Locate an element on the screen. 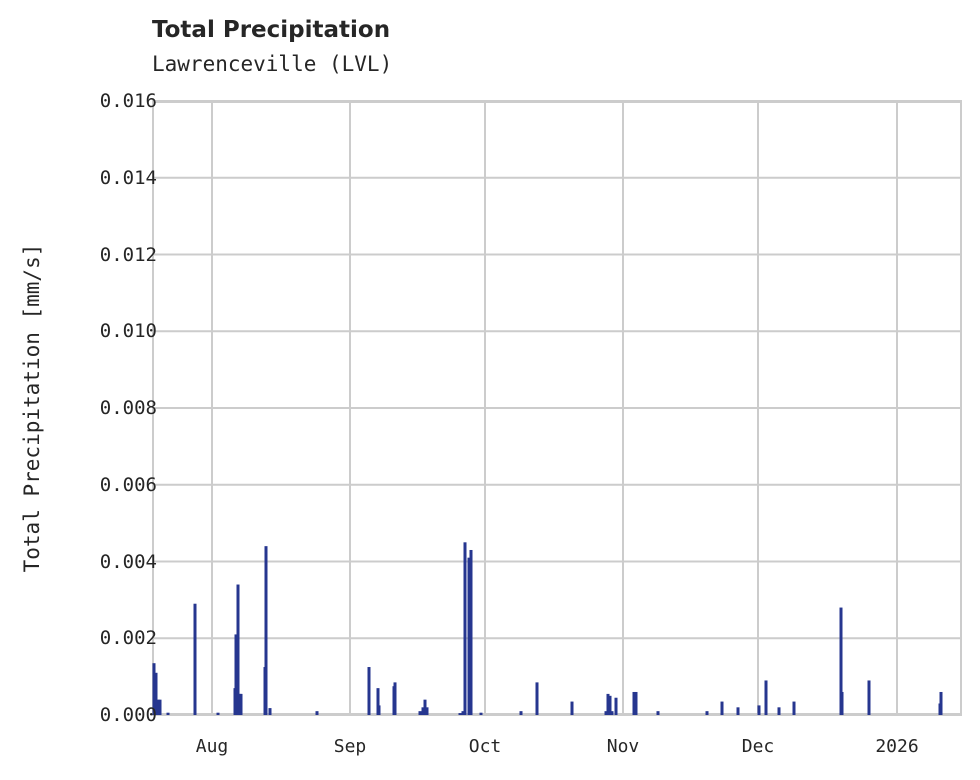 This screenshot has width=980, height=780. y-tick-label: 0.002 is located at coordinates (128, 638).